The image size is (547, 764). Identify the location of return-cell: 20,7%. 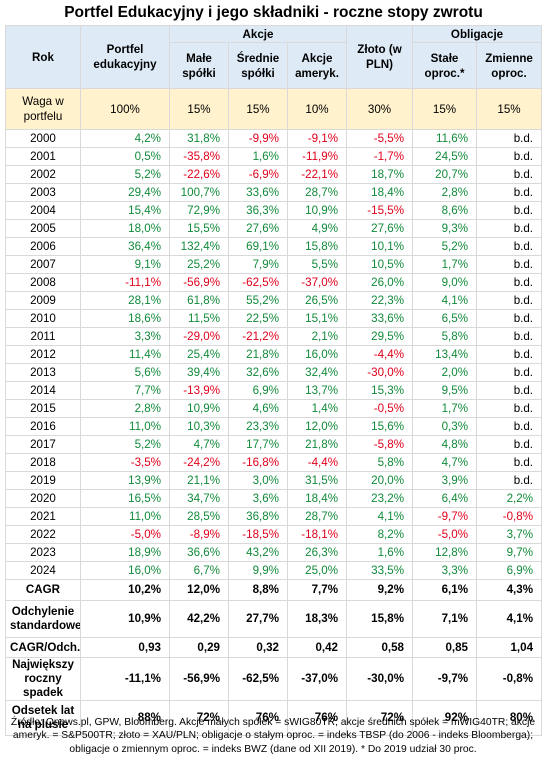
(445, 174).